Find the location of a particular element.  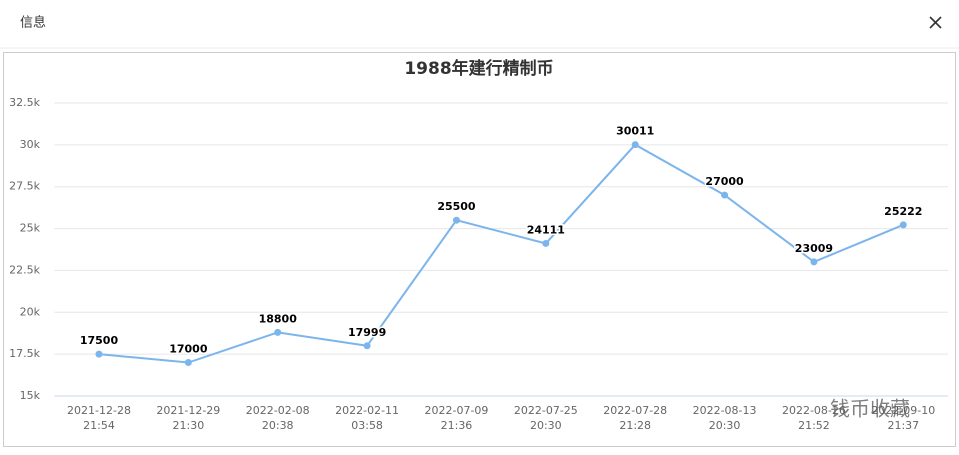

close-button is located at coordinates (935, 22).